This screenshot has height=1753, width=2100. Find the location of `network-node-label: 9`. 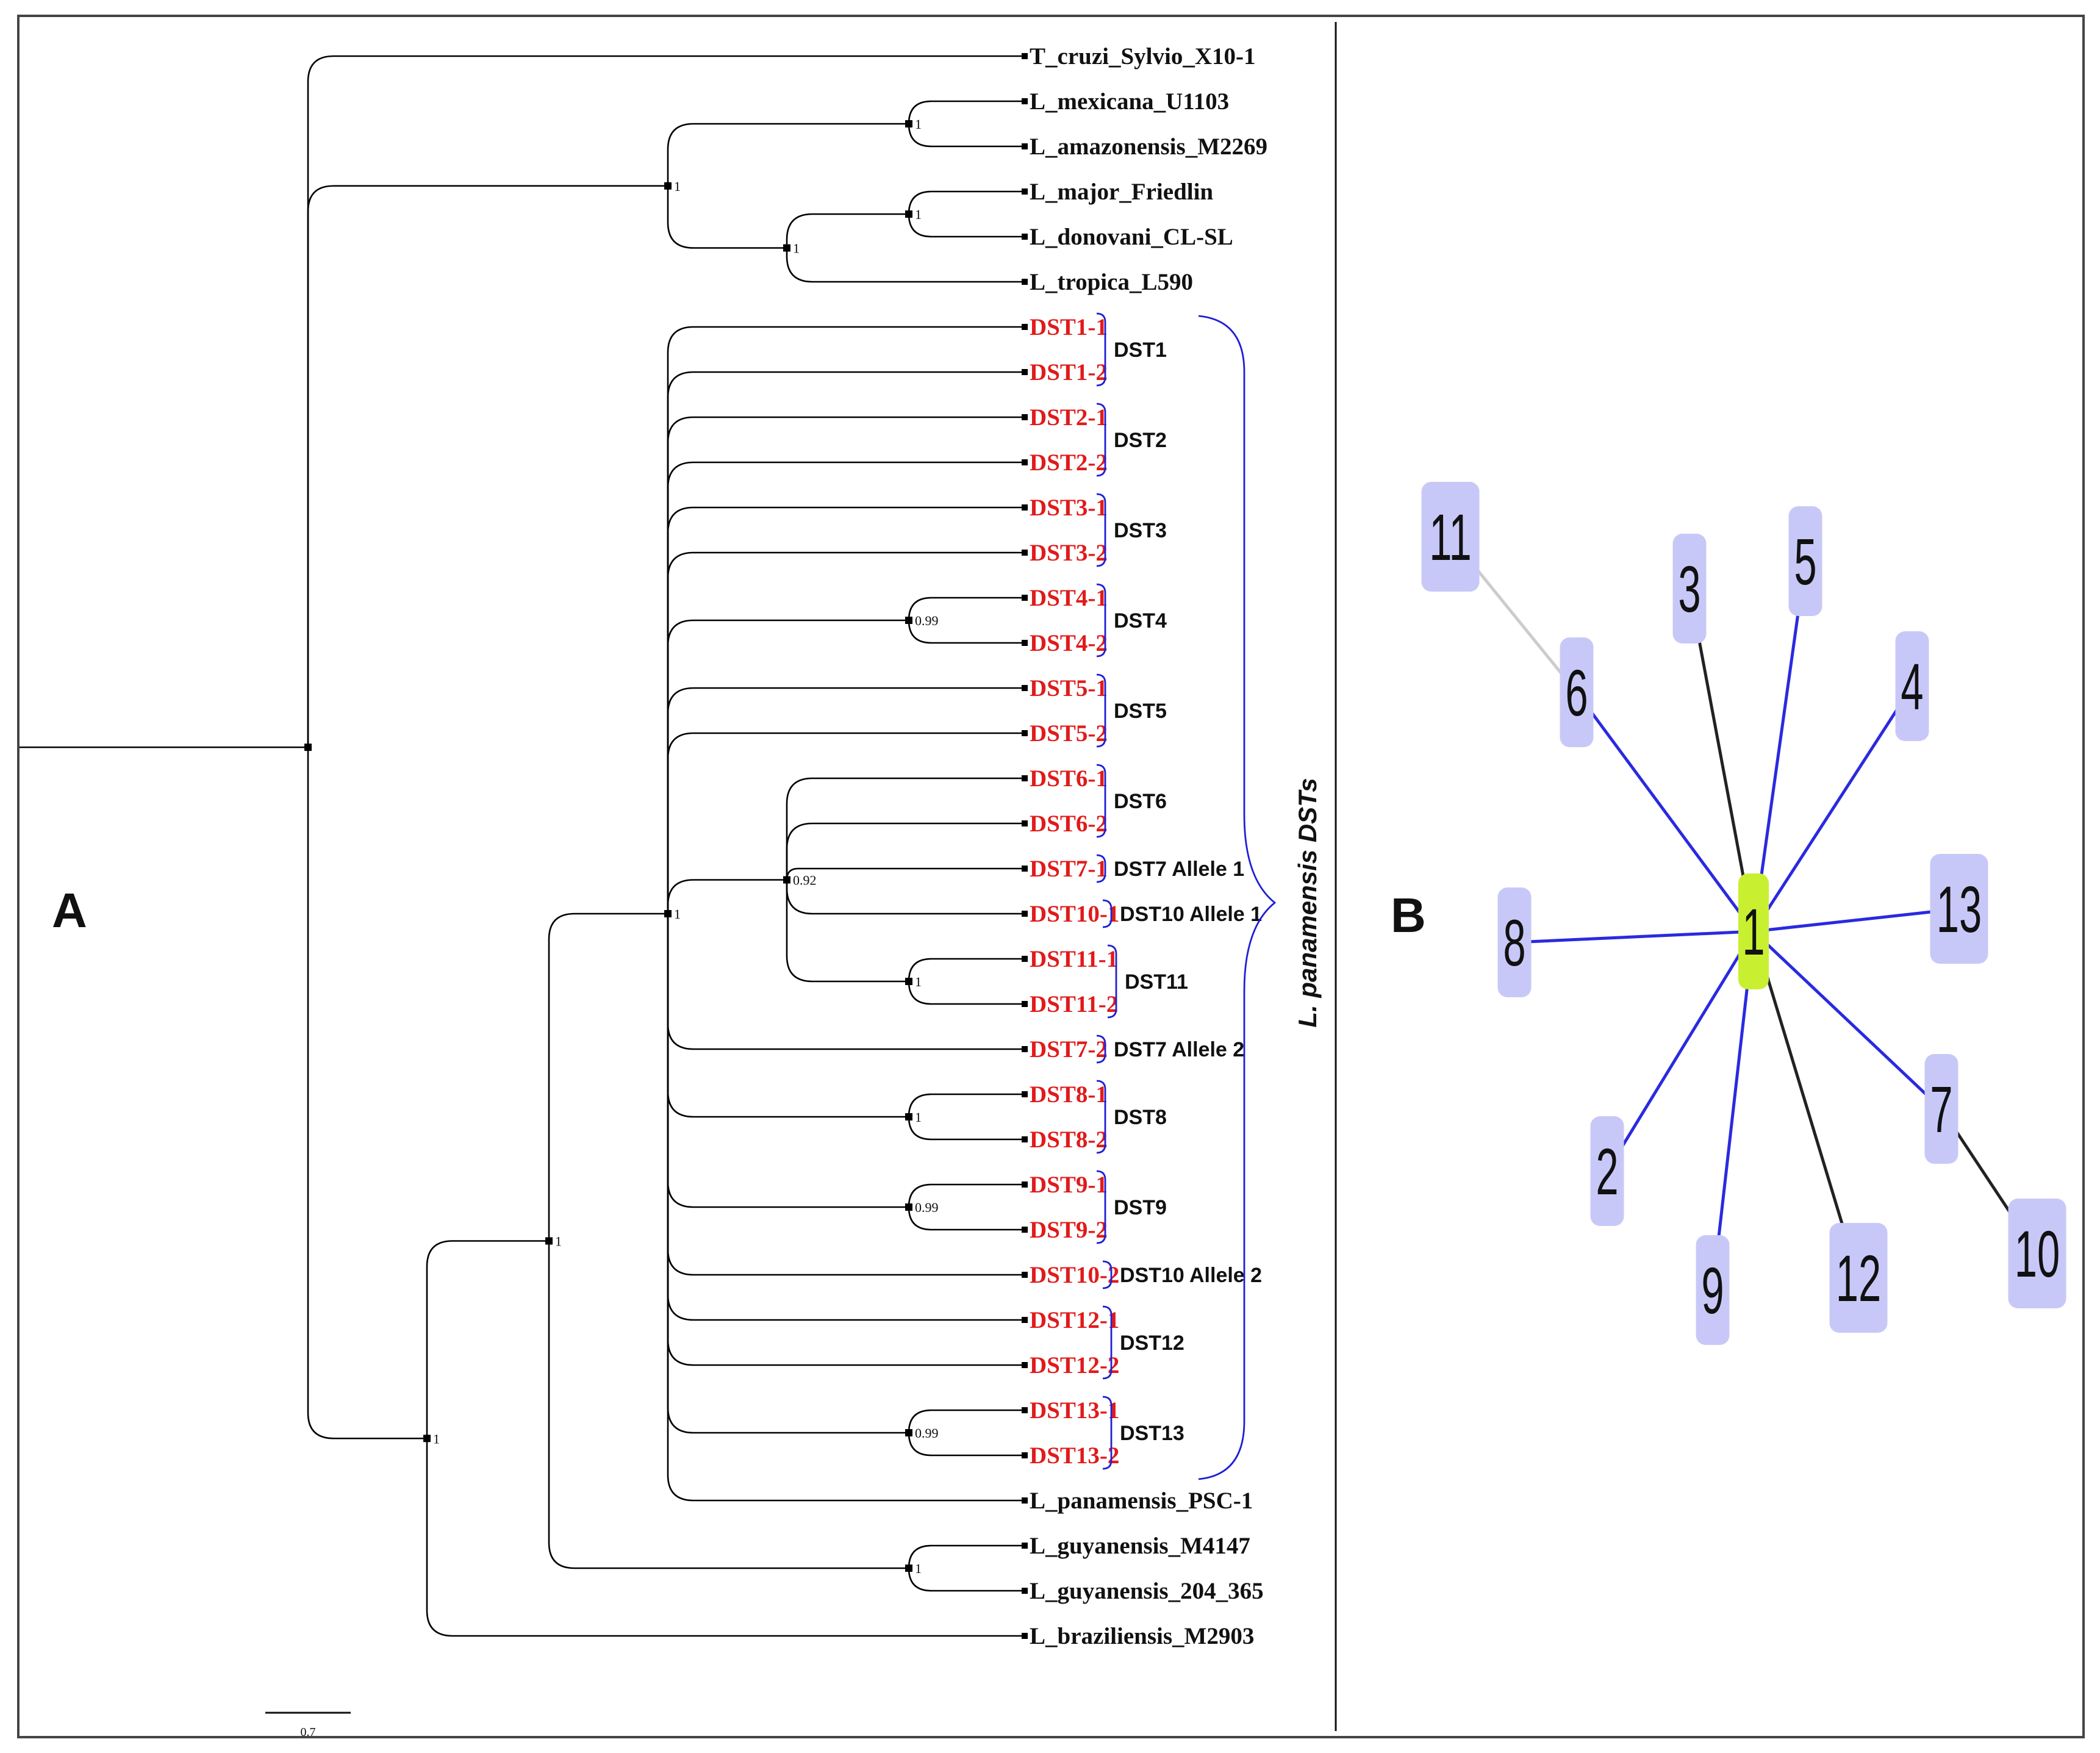

network-node-label: 9 is located at coordinates (1712, 1292).